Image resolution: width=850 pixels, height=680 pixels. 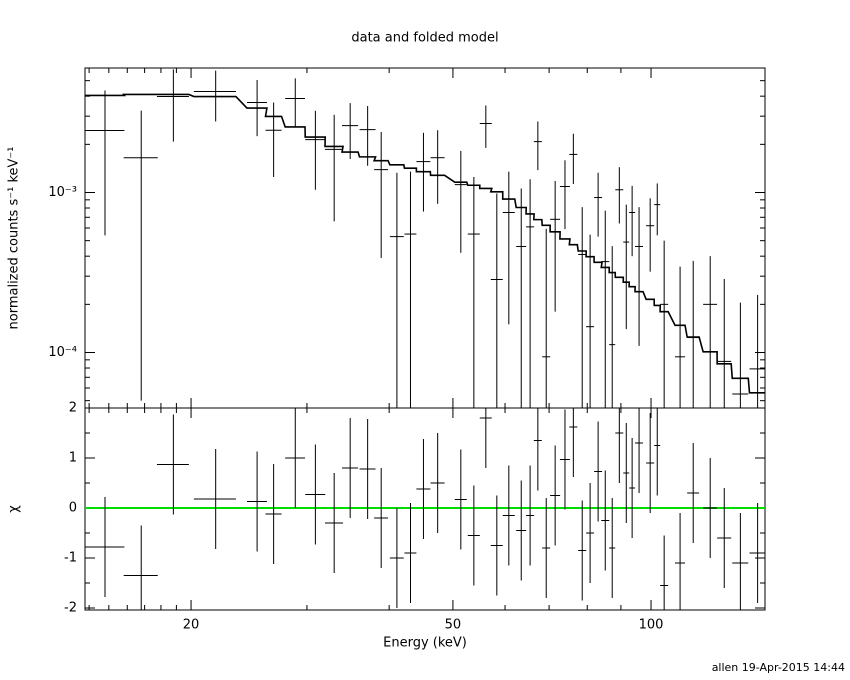 I want to click on chart-title: data and folded model, so click(x=424, y=38).